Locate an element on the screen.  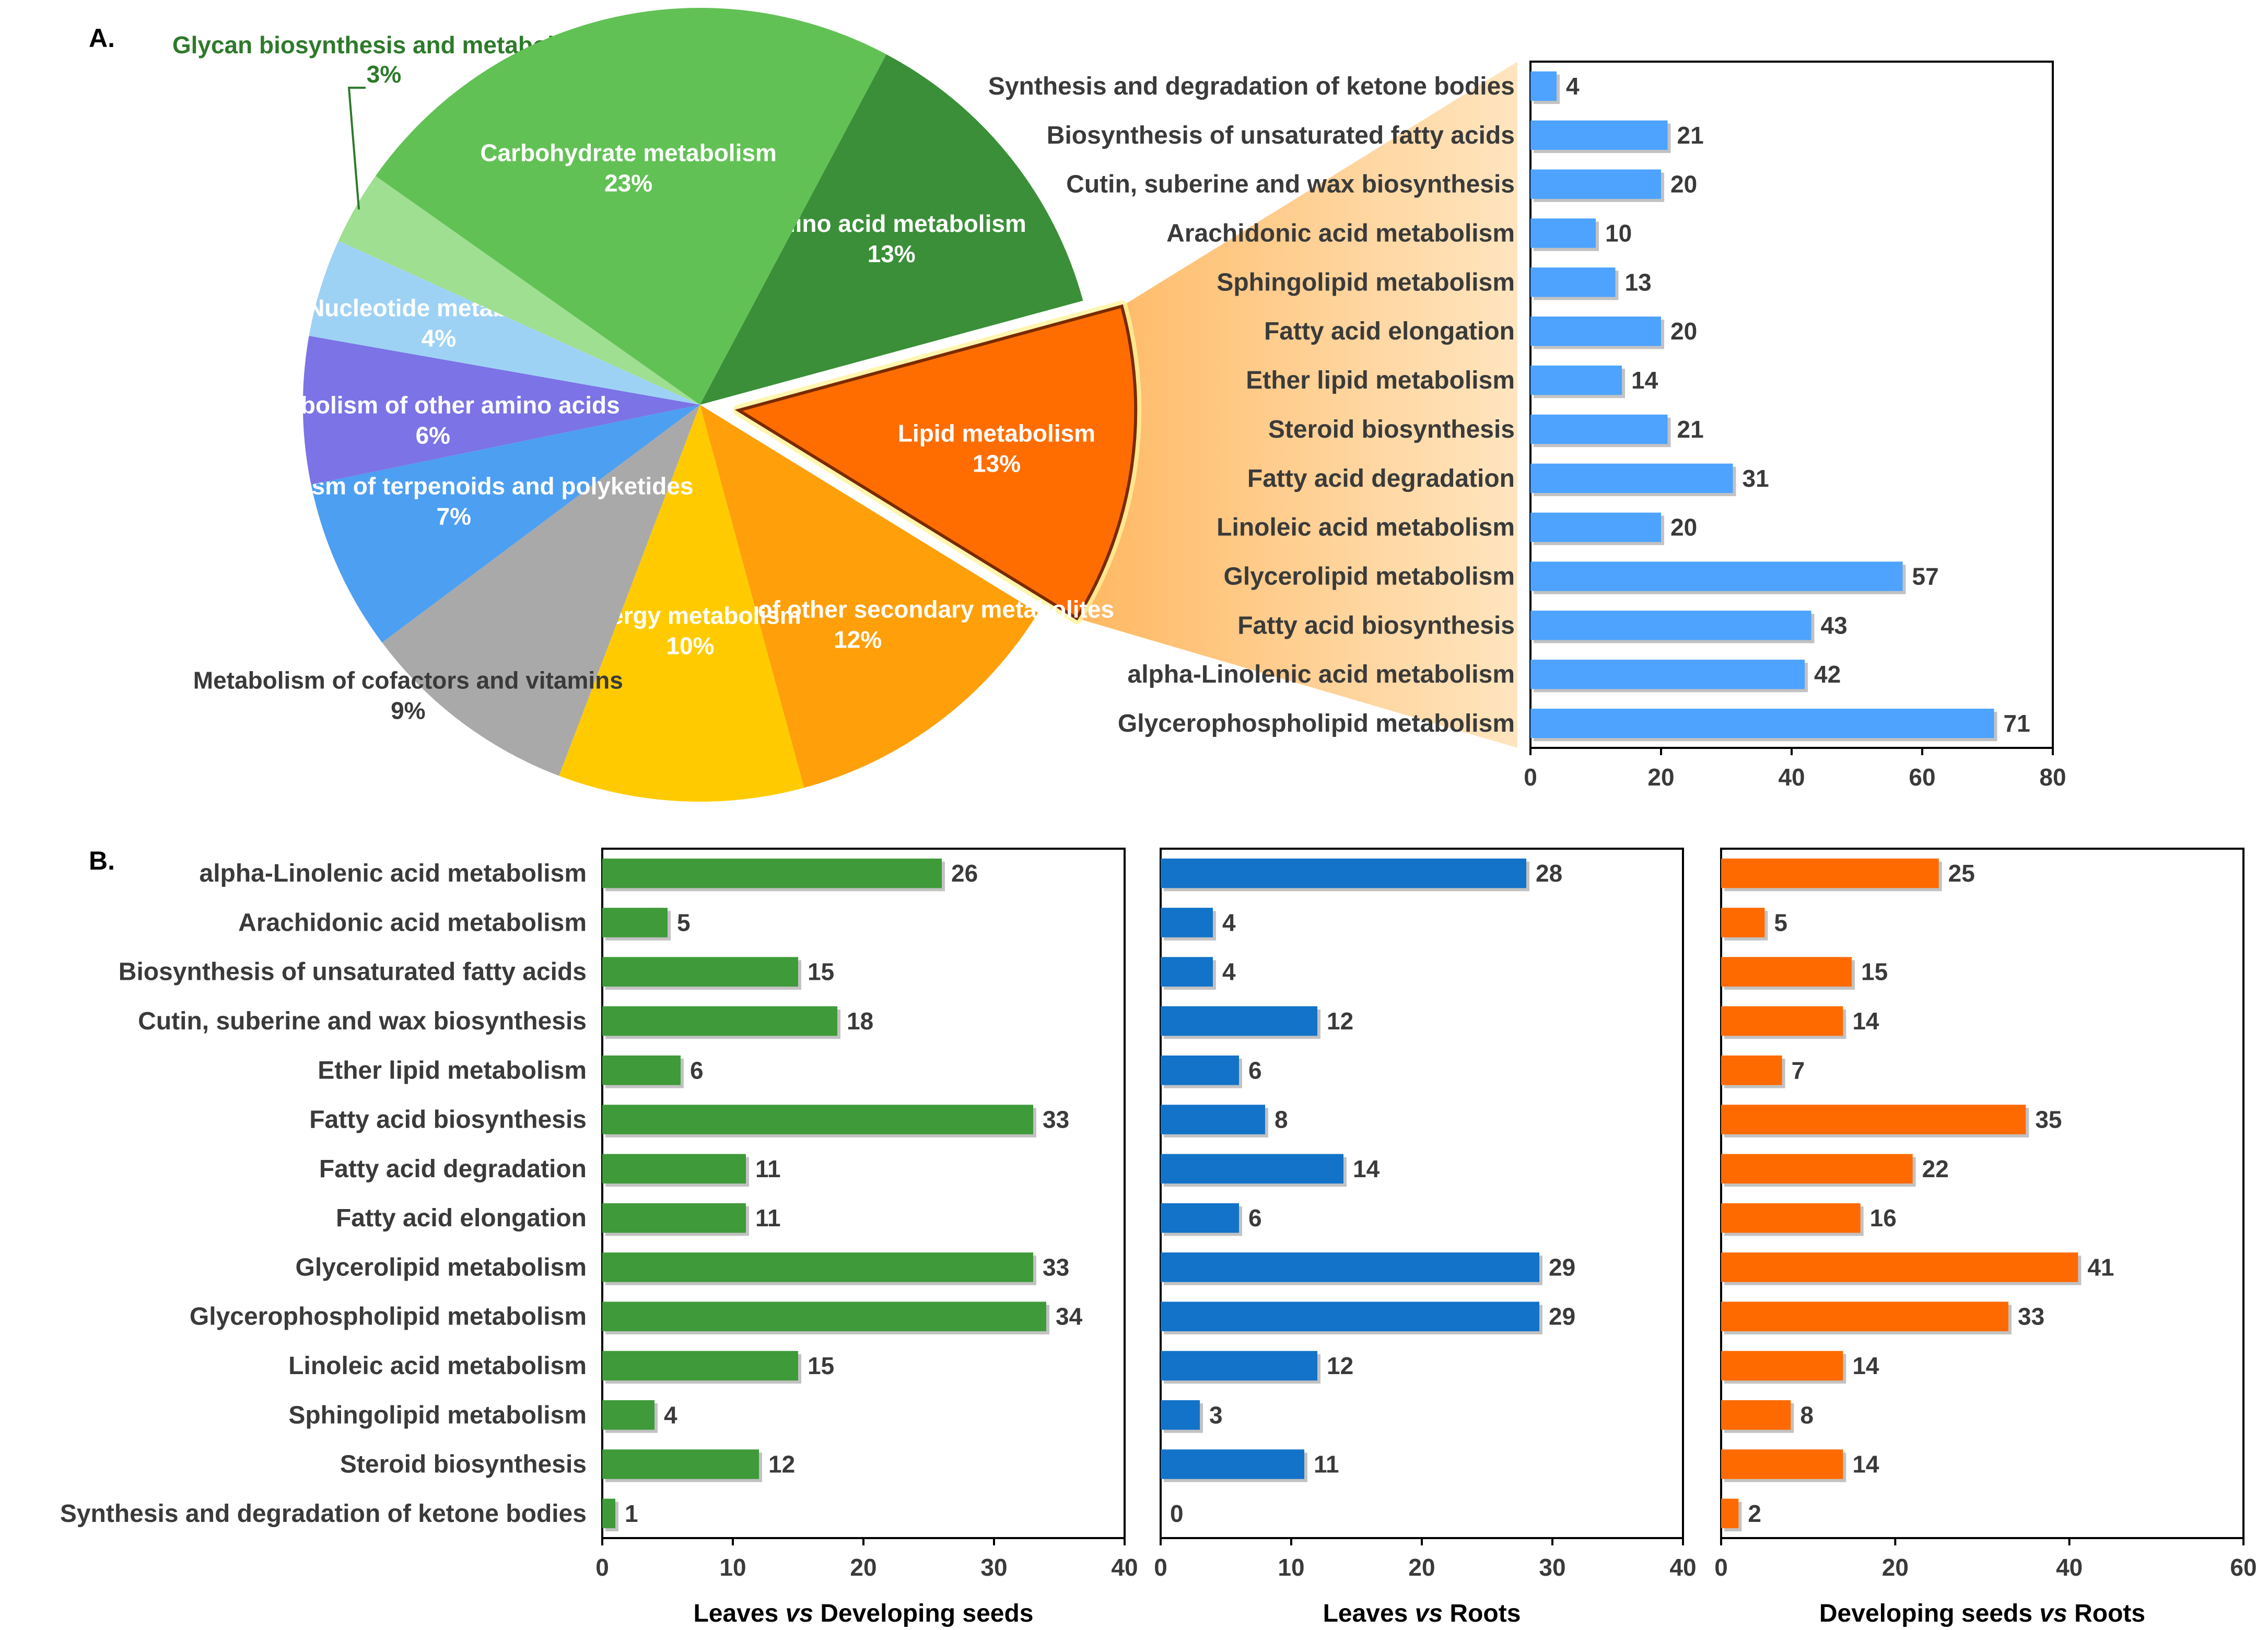
pie-slice-percent: 10% is located at coordinates (690, 646).